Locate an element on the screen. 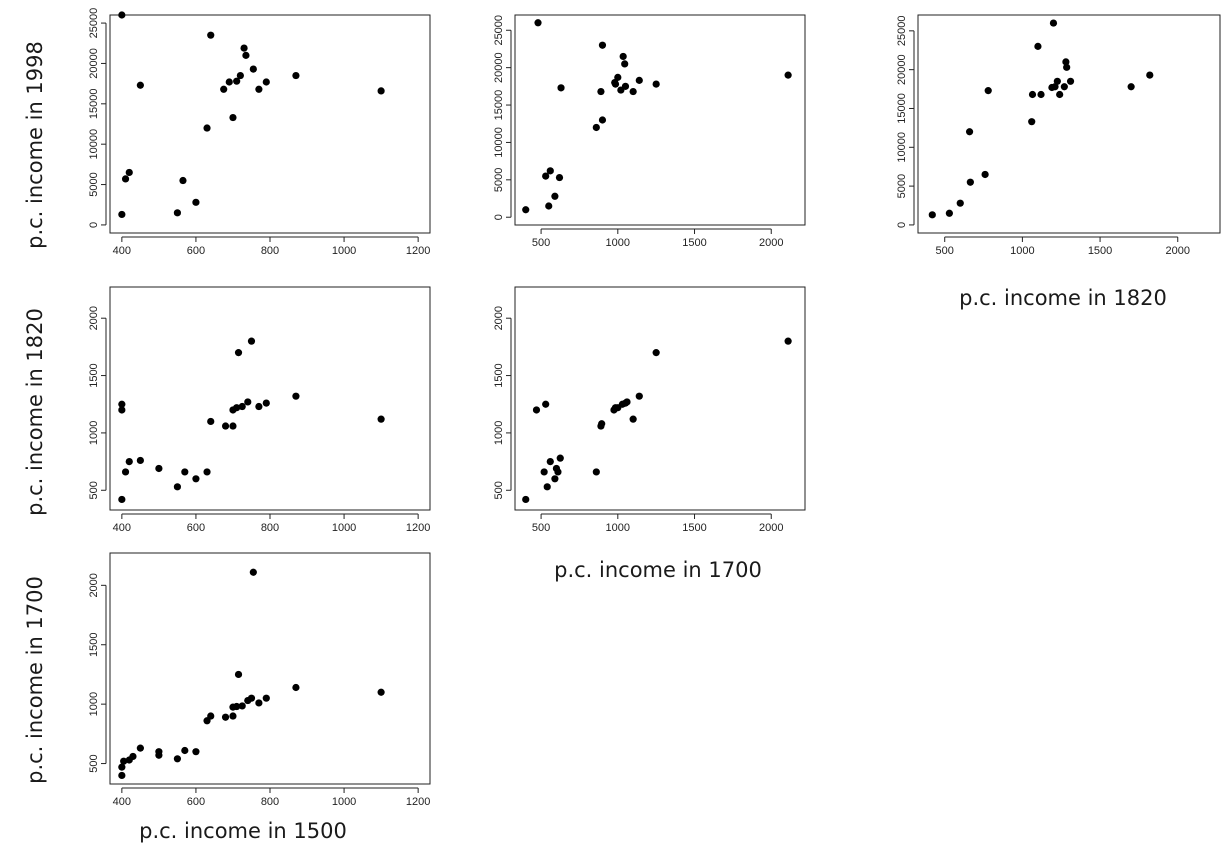  scatter-panel-p1500_1700: 400 600 800 1000 1200 500 1000 1500 2000 is located at coordinates (259, 680).